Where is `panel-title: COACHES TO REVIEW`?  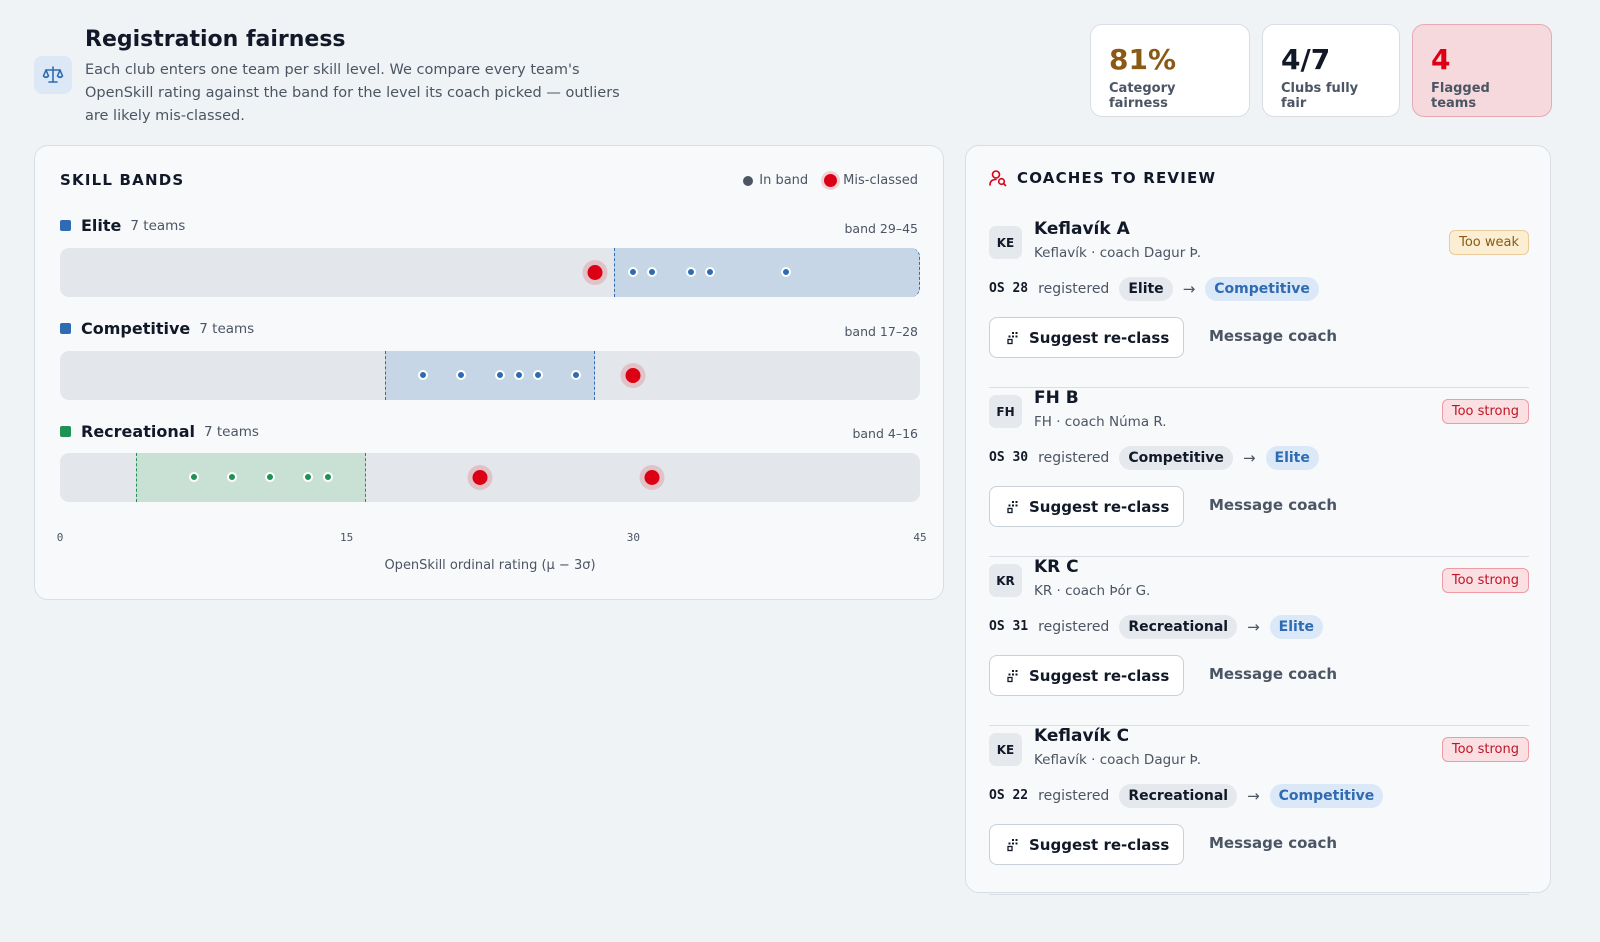 panel-title: COACHES TO REVIEW is located at coordinates (1117, 178).